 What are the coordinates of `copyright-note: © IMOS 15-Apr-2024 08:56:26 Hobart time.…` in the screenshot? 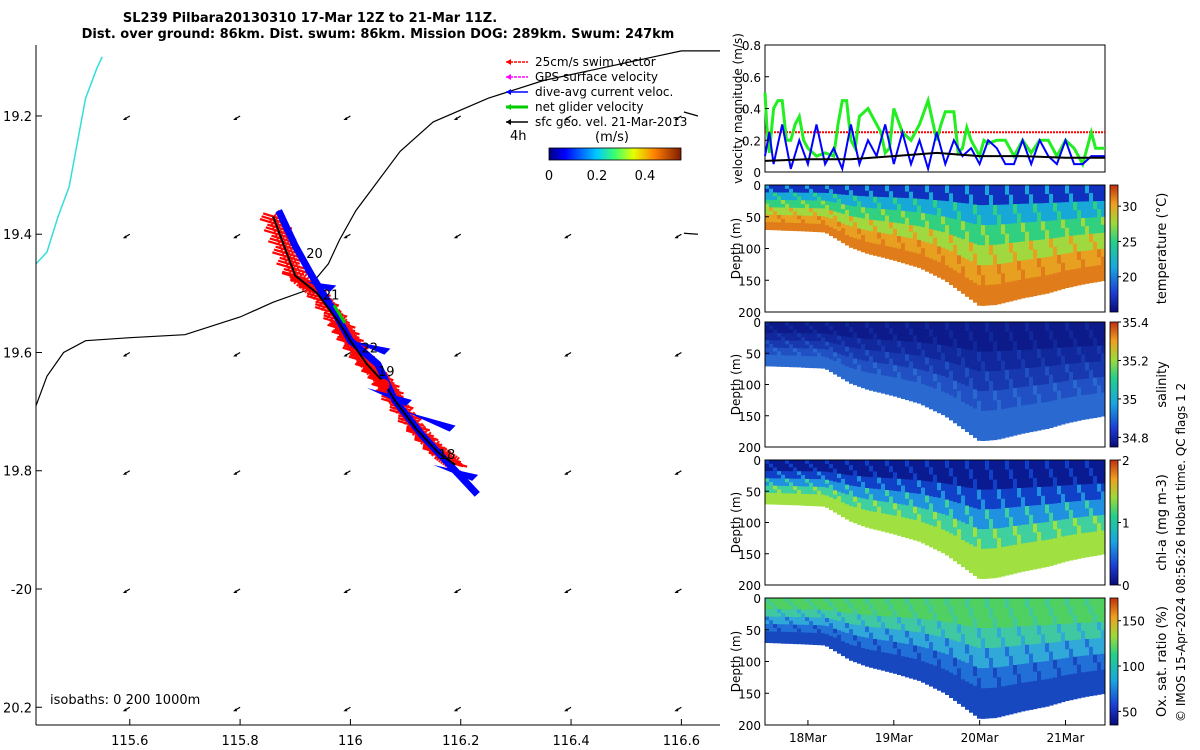 It's located at (1181, 552).